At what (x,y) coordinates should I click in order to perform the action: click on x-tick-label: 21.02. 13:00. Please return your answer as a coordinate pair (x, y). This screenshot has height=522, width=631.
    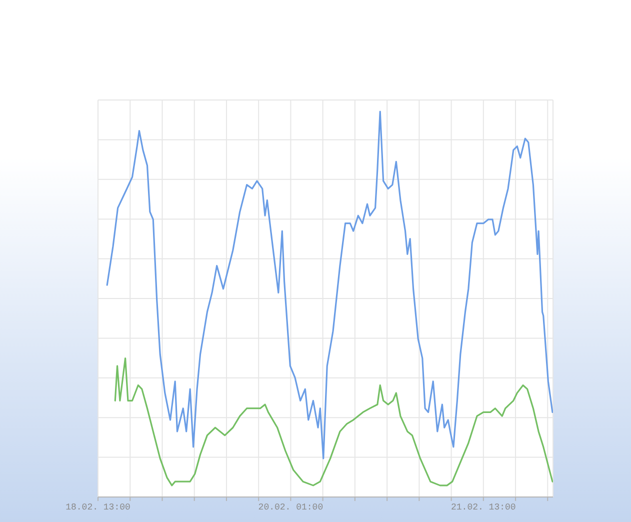
    Looking at the image, I should click on (483, 507).